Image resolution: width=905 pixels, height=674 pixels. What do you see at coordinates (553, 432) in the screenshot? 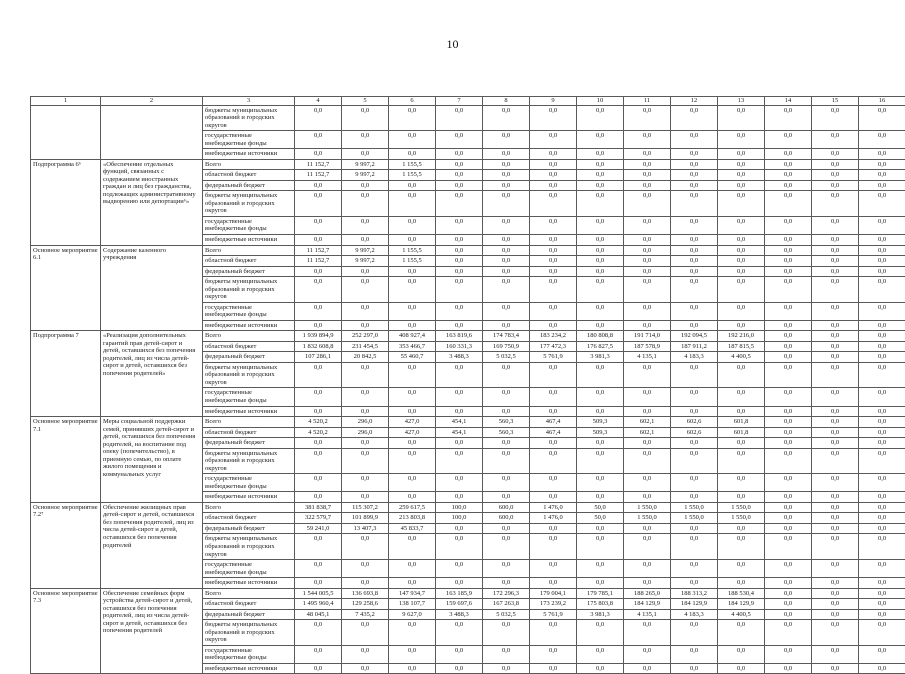
I see `value-cell: 467,4` at bounding box center [553, 432].